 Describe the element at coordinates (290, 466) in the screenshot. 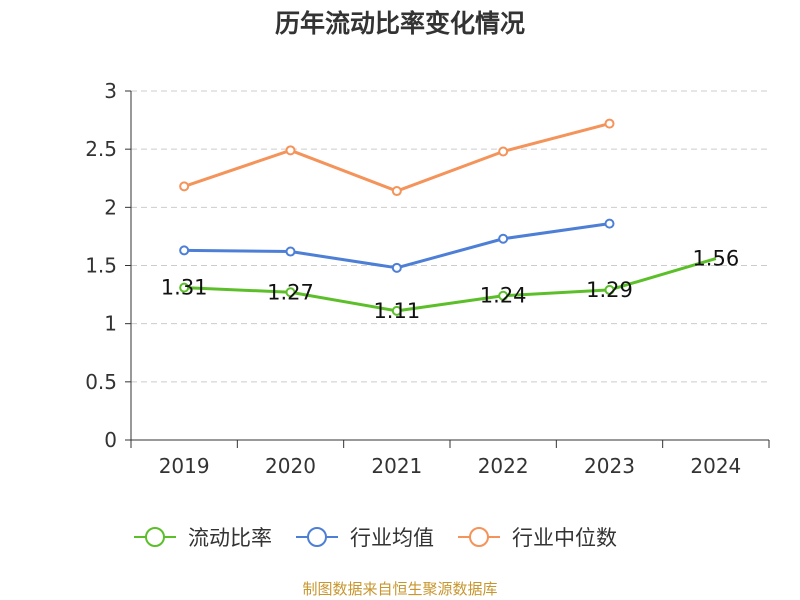

I see `x-tick-label: 2020` at that location.